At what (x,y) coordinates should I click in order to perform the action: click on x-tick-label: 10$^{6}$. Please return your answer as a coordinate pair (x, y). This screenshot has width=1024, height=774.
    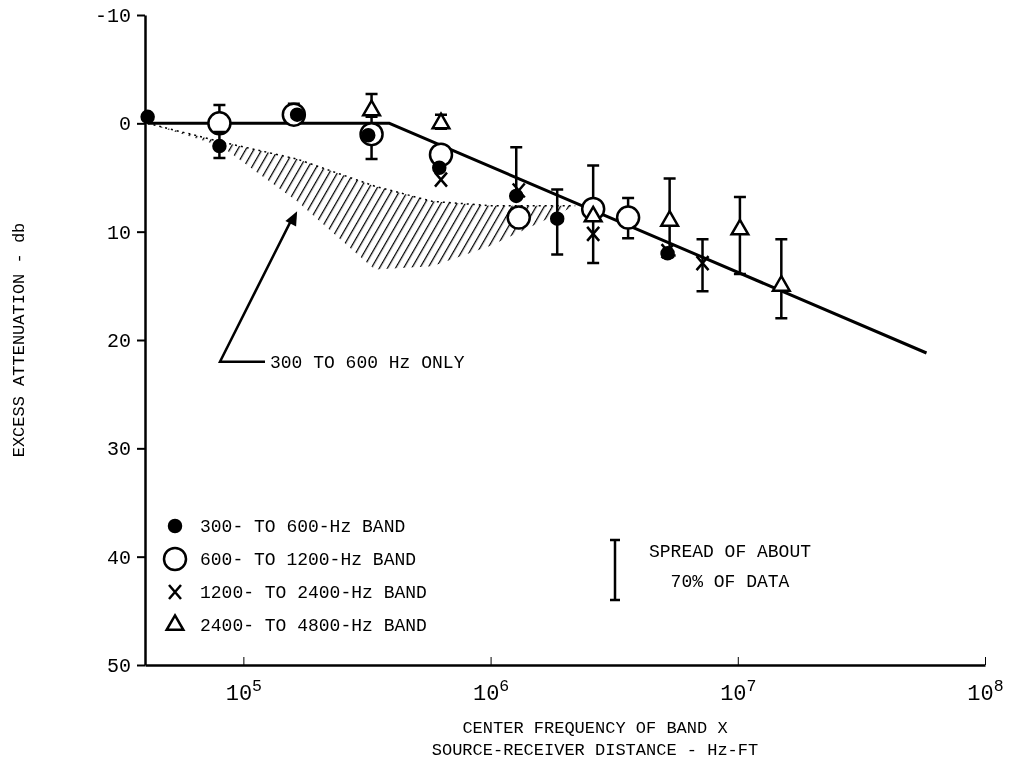
    Looking at the image, I should click on (491, 691).